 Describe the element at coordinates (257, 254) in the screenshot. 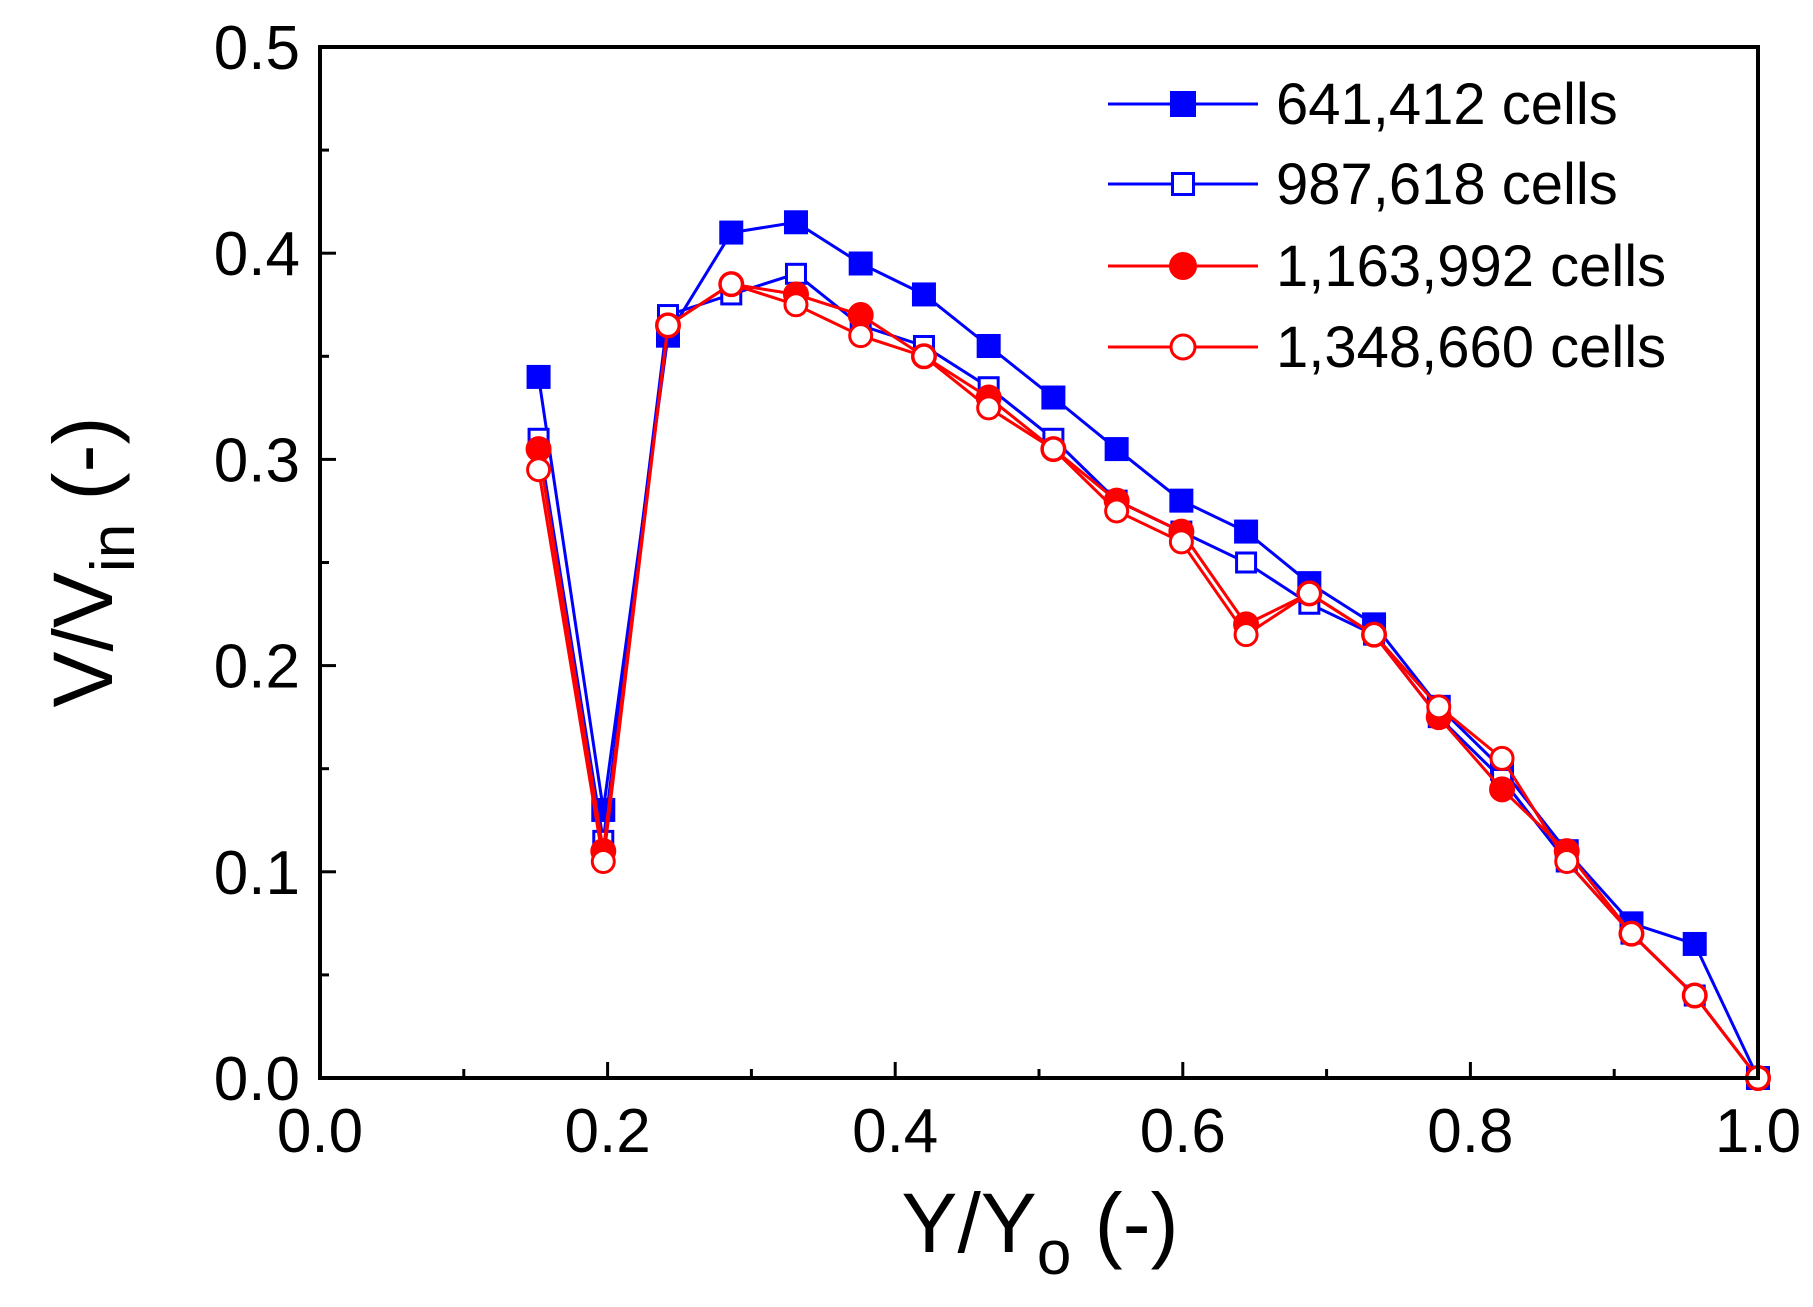

I see `y-tick-label: 0.4` at that location.